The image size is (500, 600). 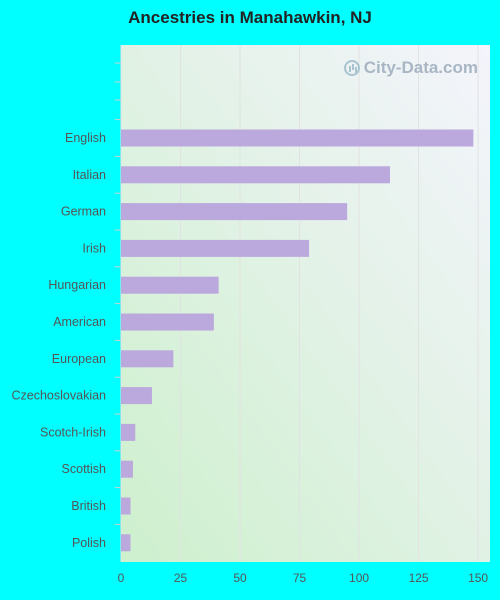 I want to click on x-tick-label: 125, so click(x=419, y=578).